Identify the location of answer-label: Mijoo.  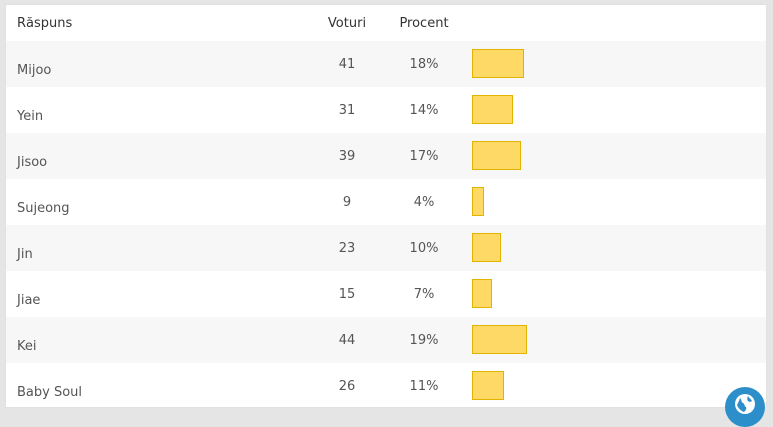
(34, 70).